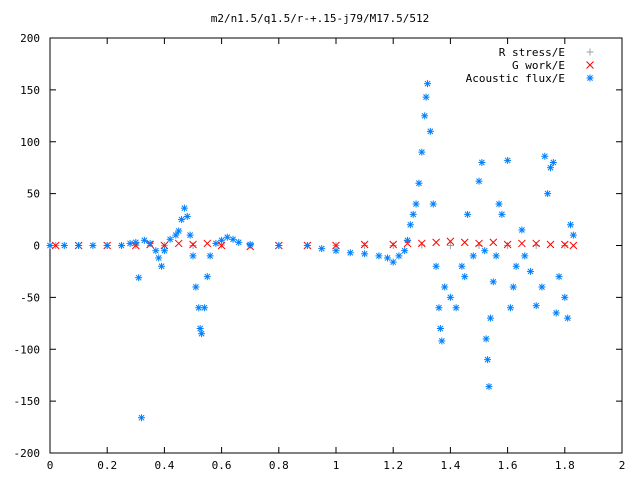 The height and width of the screenshot is (480, 640). I want to click on x-tick-label: 1.6, so click(508, 465).